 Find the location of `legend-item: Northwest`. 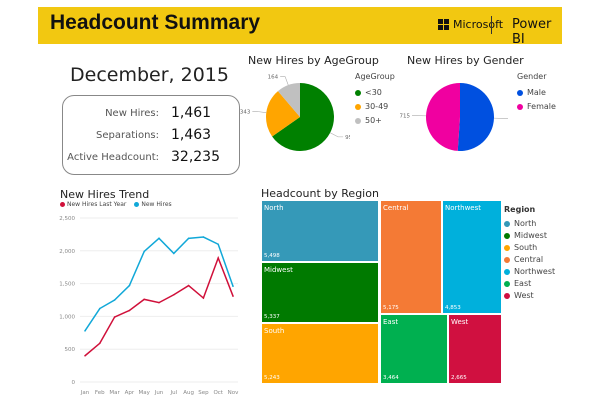

legend-item: Northwest is located at coordinates (529, 271).